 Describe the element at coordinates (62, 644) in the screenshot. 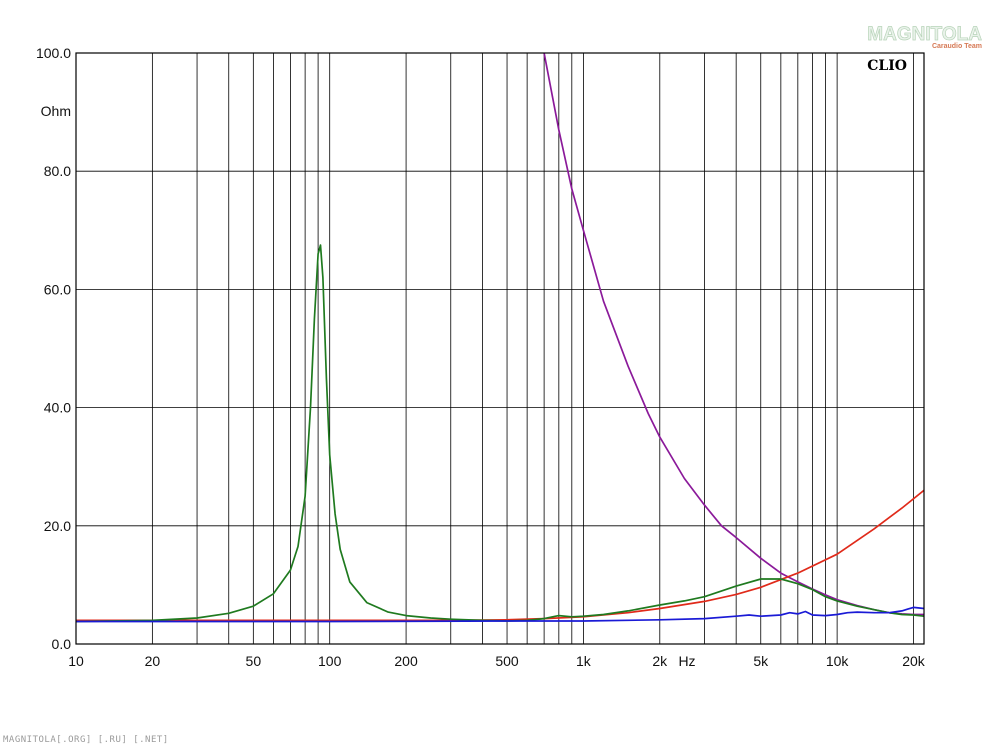

I see `y-tick-label: 0.0` at that location.